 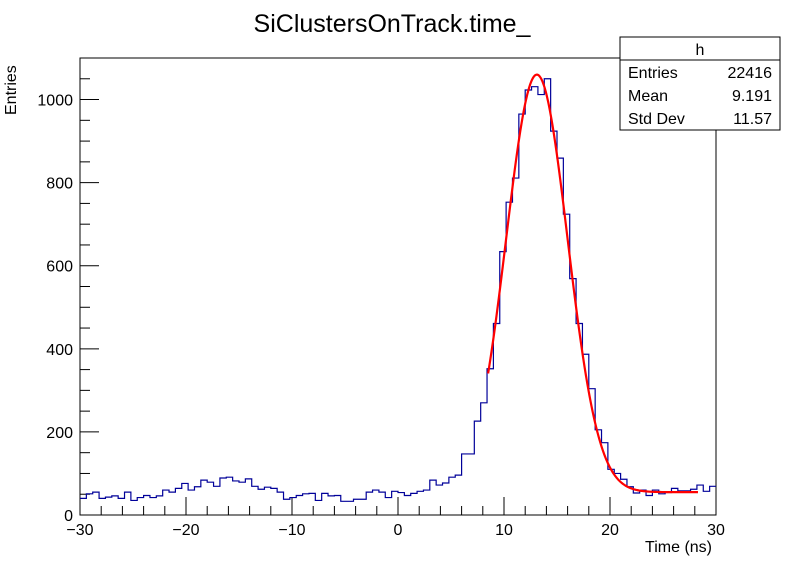 What do you see at coordinates (291, 530) in the screenshot?
I see `x-tick-label: −10` at bounding box center [291, 530].